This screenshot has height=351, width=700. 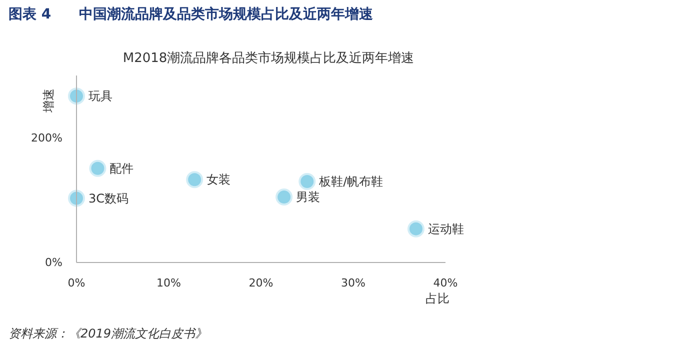 I want to click on series-label: 配件, so click(x=122, y=168).